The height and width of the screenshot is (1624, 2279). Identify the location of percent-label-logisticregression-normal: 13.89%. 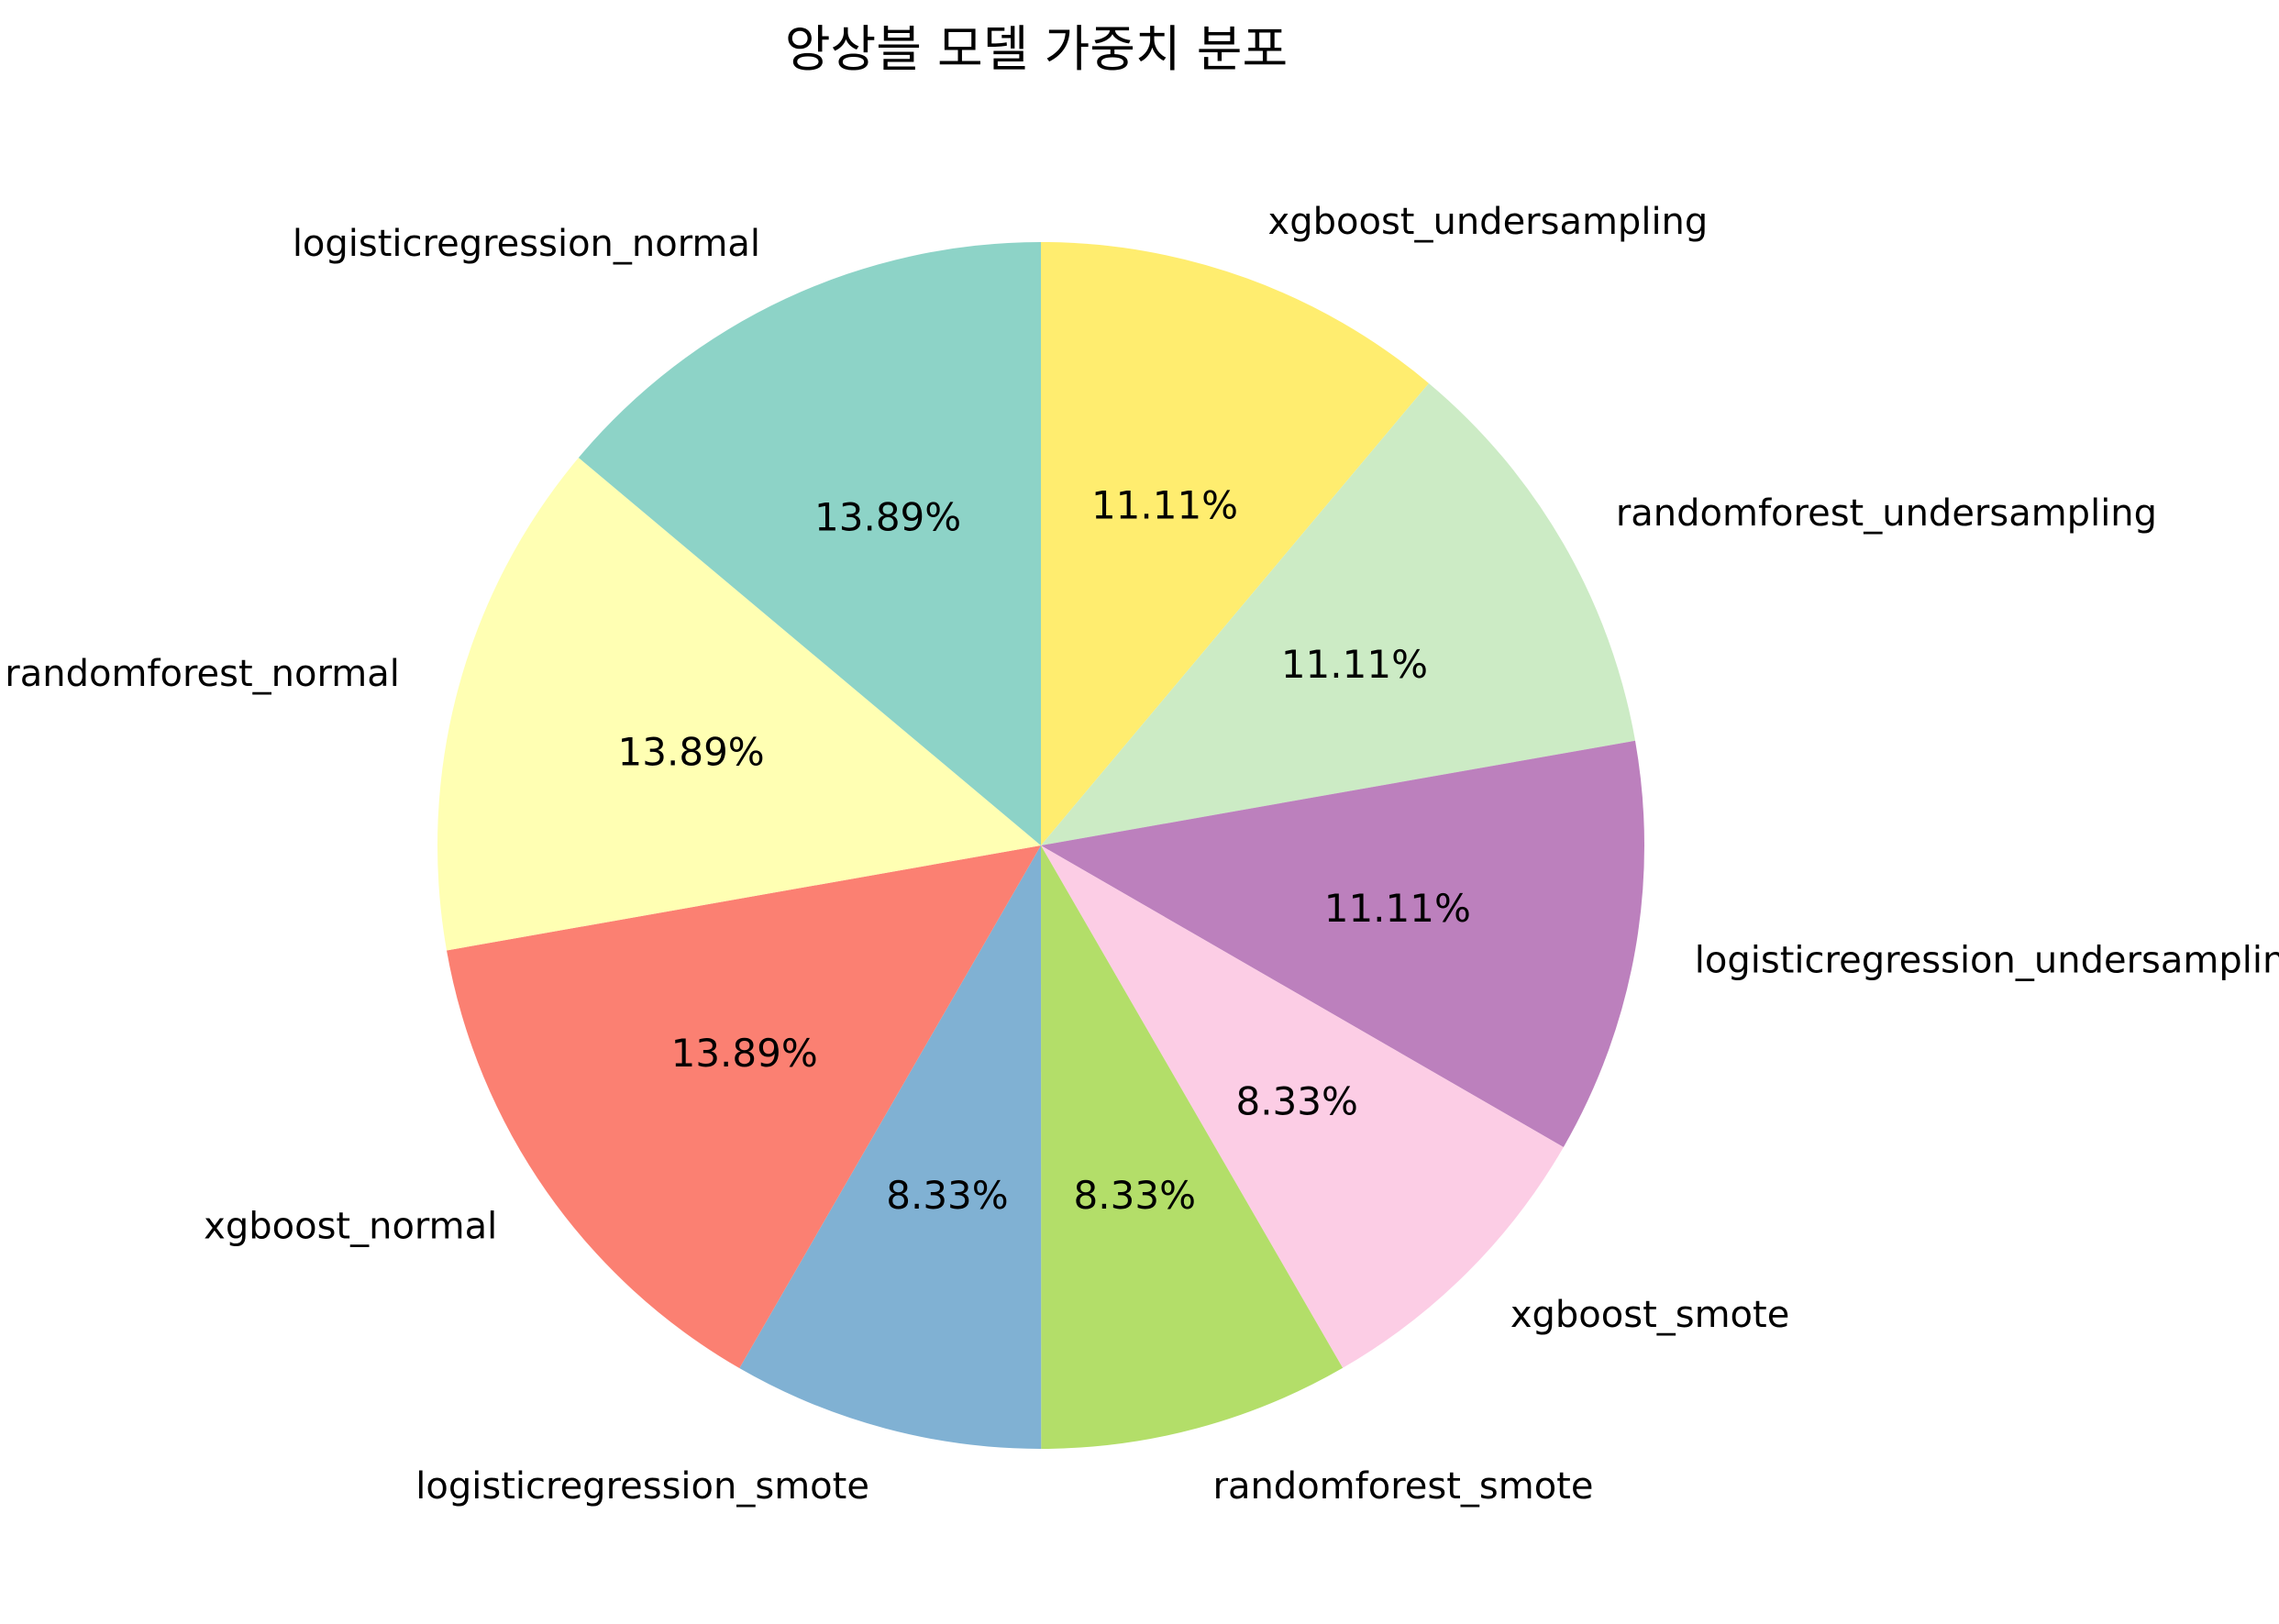
(887, 517).